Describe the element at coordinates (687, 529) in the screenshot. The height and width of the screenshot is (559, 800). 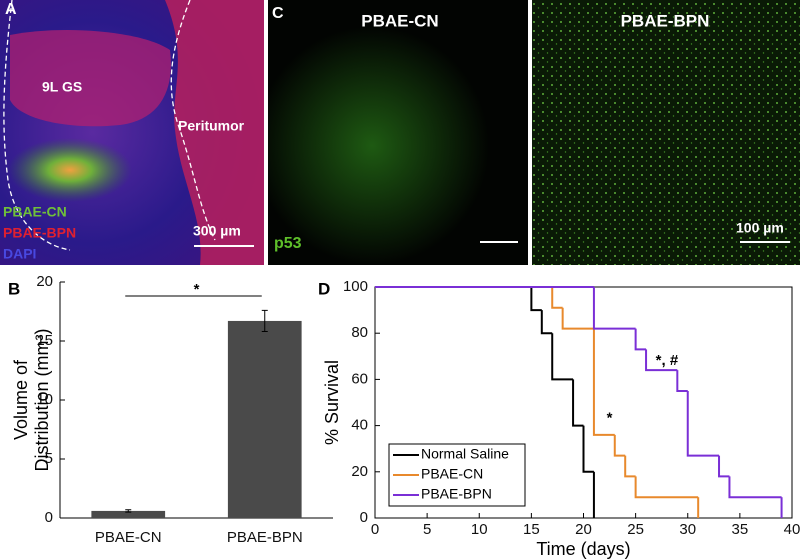
I see `x-tick-label: 30` at that location.